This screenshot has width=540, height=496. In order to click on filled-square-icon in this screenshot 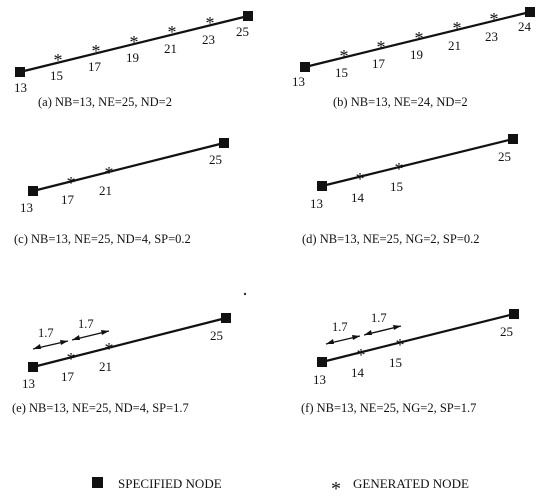, I will do `click(97, 482)`.